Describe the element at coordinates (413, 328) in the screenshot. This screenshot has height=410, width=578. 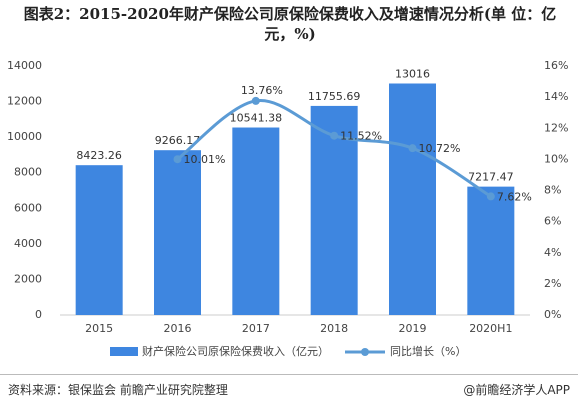
I see `x-tick-label: 2019` at that location.